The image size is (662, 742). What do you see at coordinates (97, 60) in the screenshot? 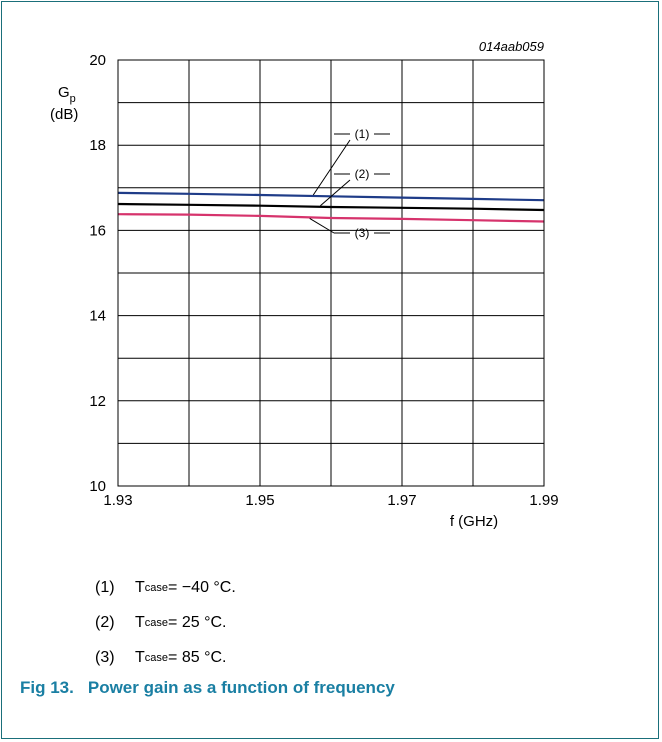
I see `y-tick-label: 20` at bounding box center [97, 60].